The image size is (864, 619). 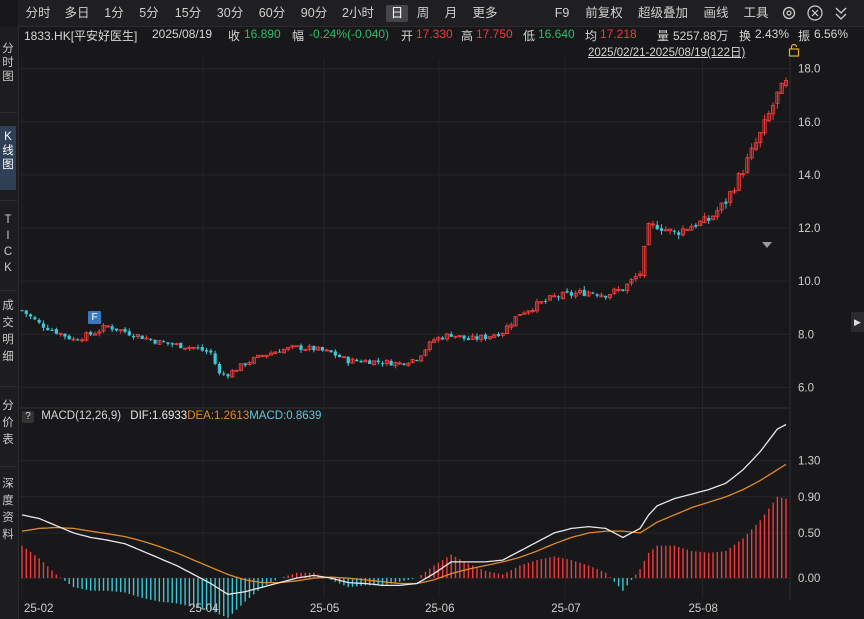 What do you see at coordinates (8, 158) in the screenshot?
I see `sidebar-item-kline: K线图` at bounding box center [8, 158].